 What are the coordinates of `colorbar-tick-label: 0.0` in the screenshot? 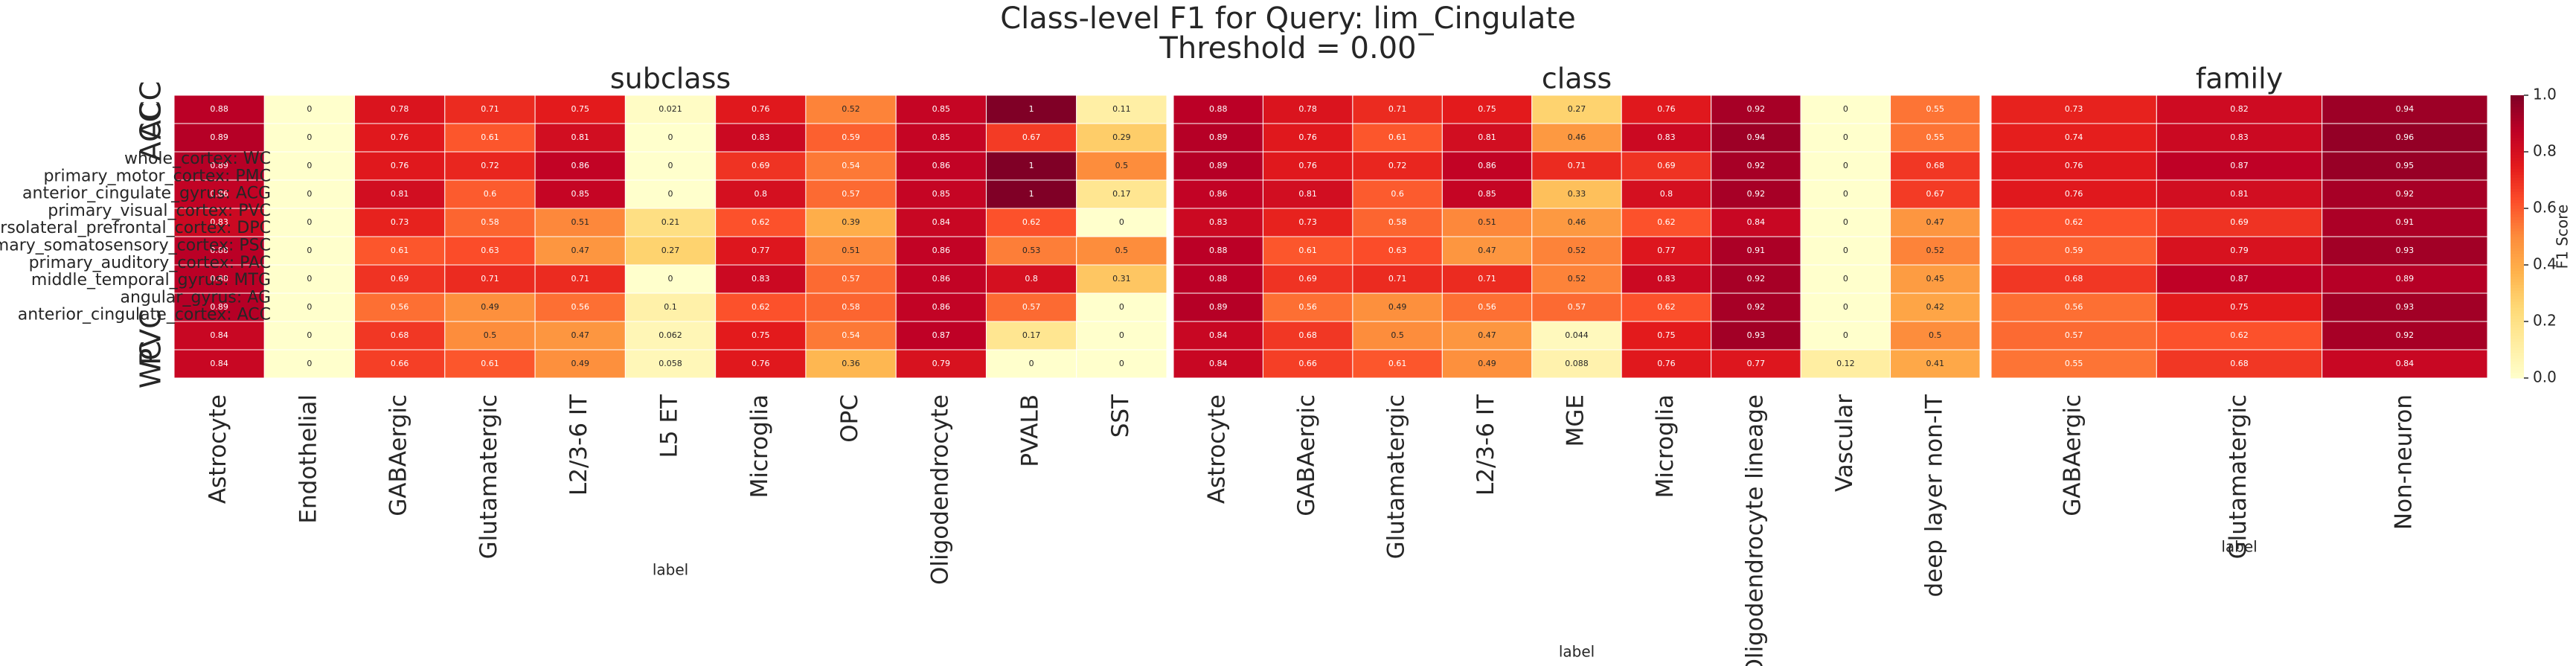 It's located at (2545, 377).